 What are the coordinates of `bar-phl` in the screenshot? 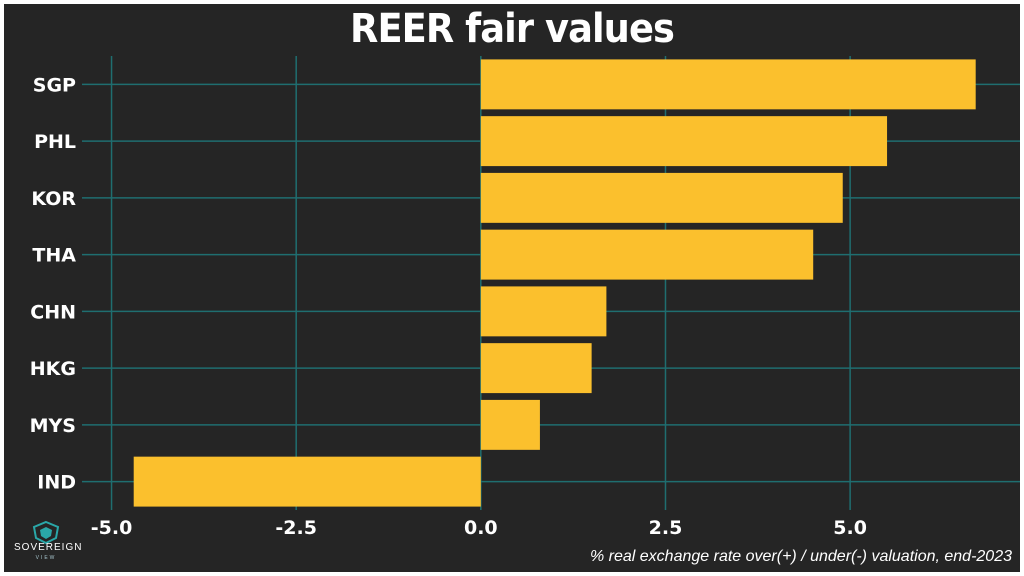 It's located at (684, 141).